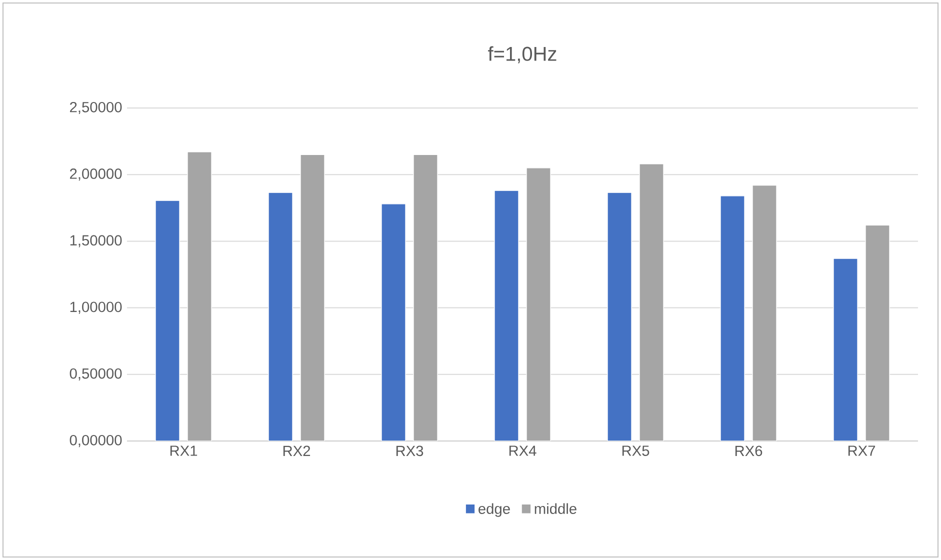 This screenshot has height=560, width=941. Describe the element at coordinates (184, 451) in the screenshot. I see `x-tick-label: RX1` at that location.